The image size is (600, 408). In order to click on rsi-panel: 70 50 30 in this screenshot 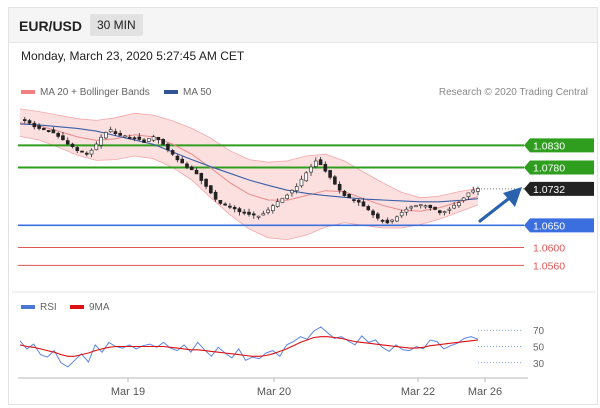, I will do `click(282, 348)`.